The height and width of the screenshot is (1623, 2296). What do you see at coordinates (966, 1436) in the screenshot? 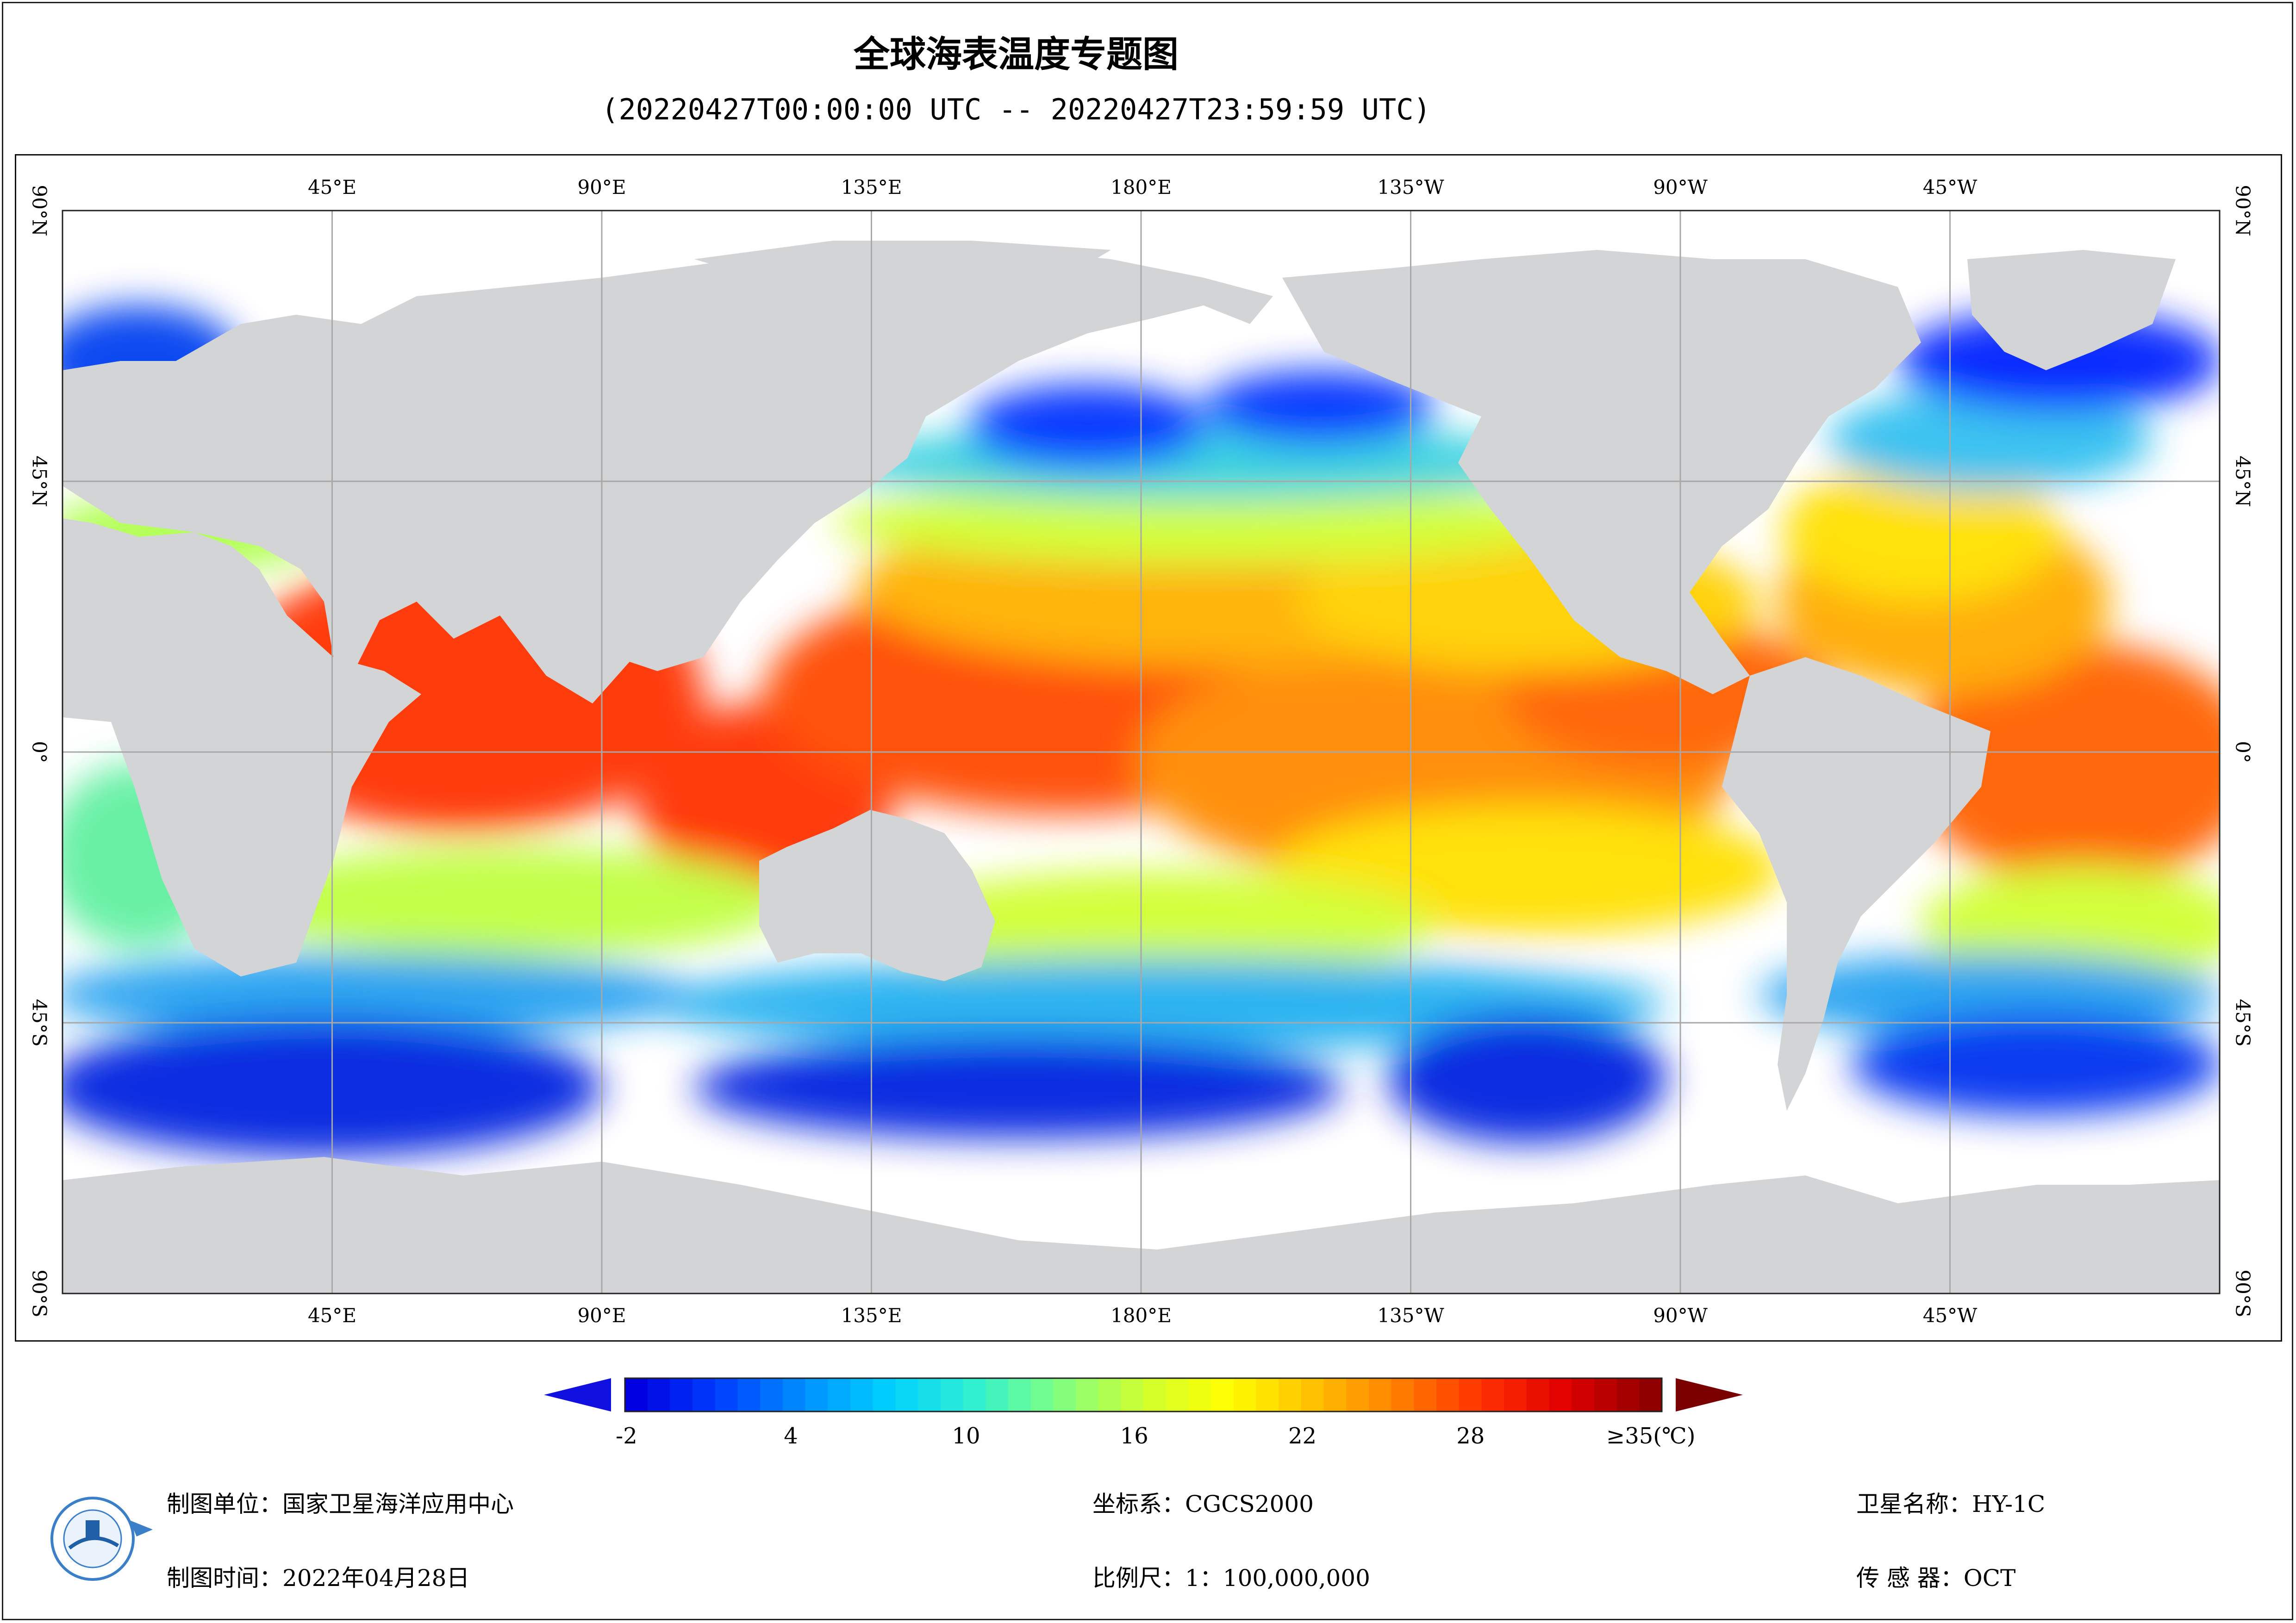
I see `colorbar-tick-label: 10` at bounding box center [966, 1436].